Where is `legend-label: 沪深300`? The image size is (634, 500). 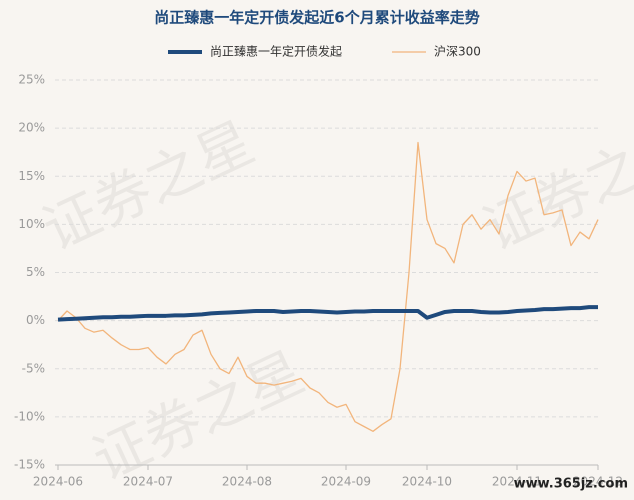 legend-label: 沪深300 is located at coordinates (457, 52).